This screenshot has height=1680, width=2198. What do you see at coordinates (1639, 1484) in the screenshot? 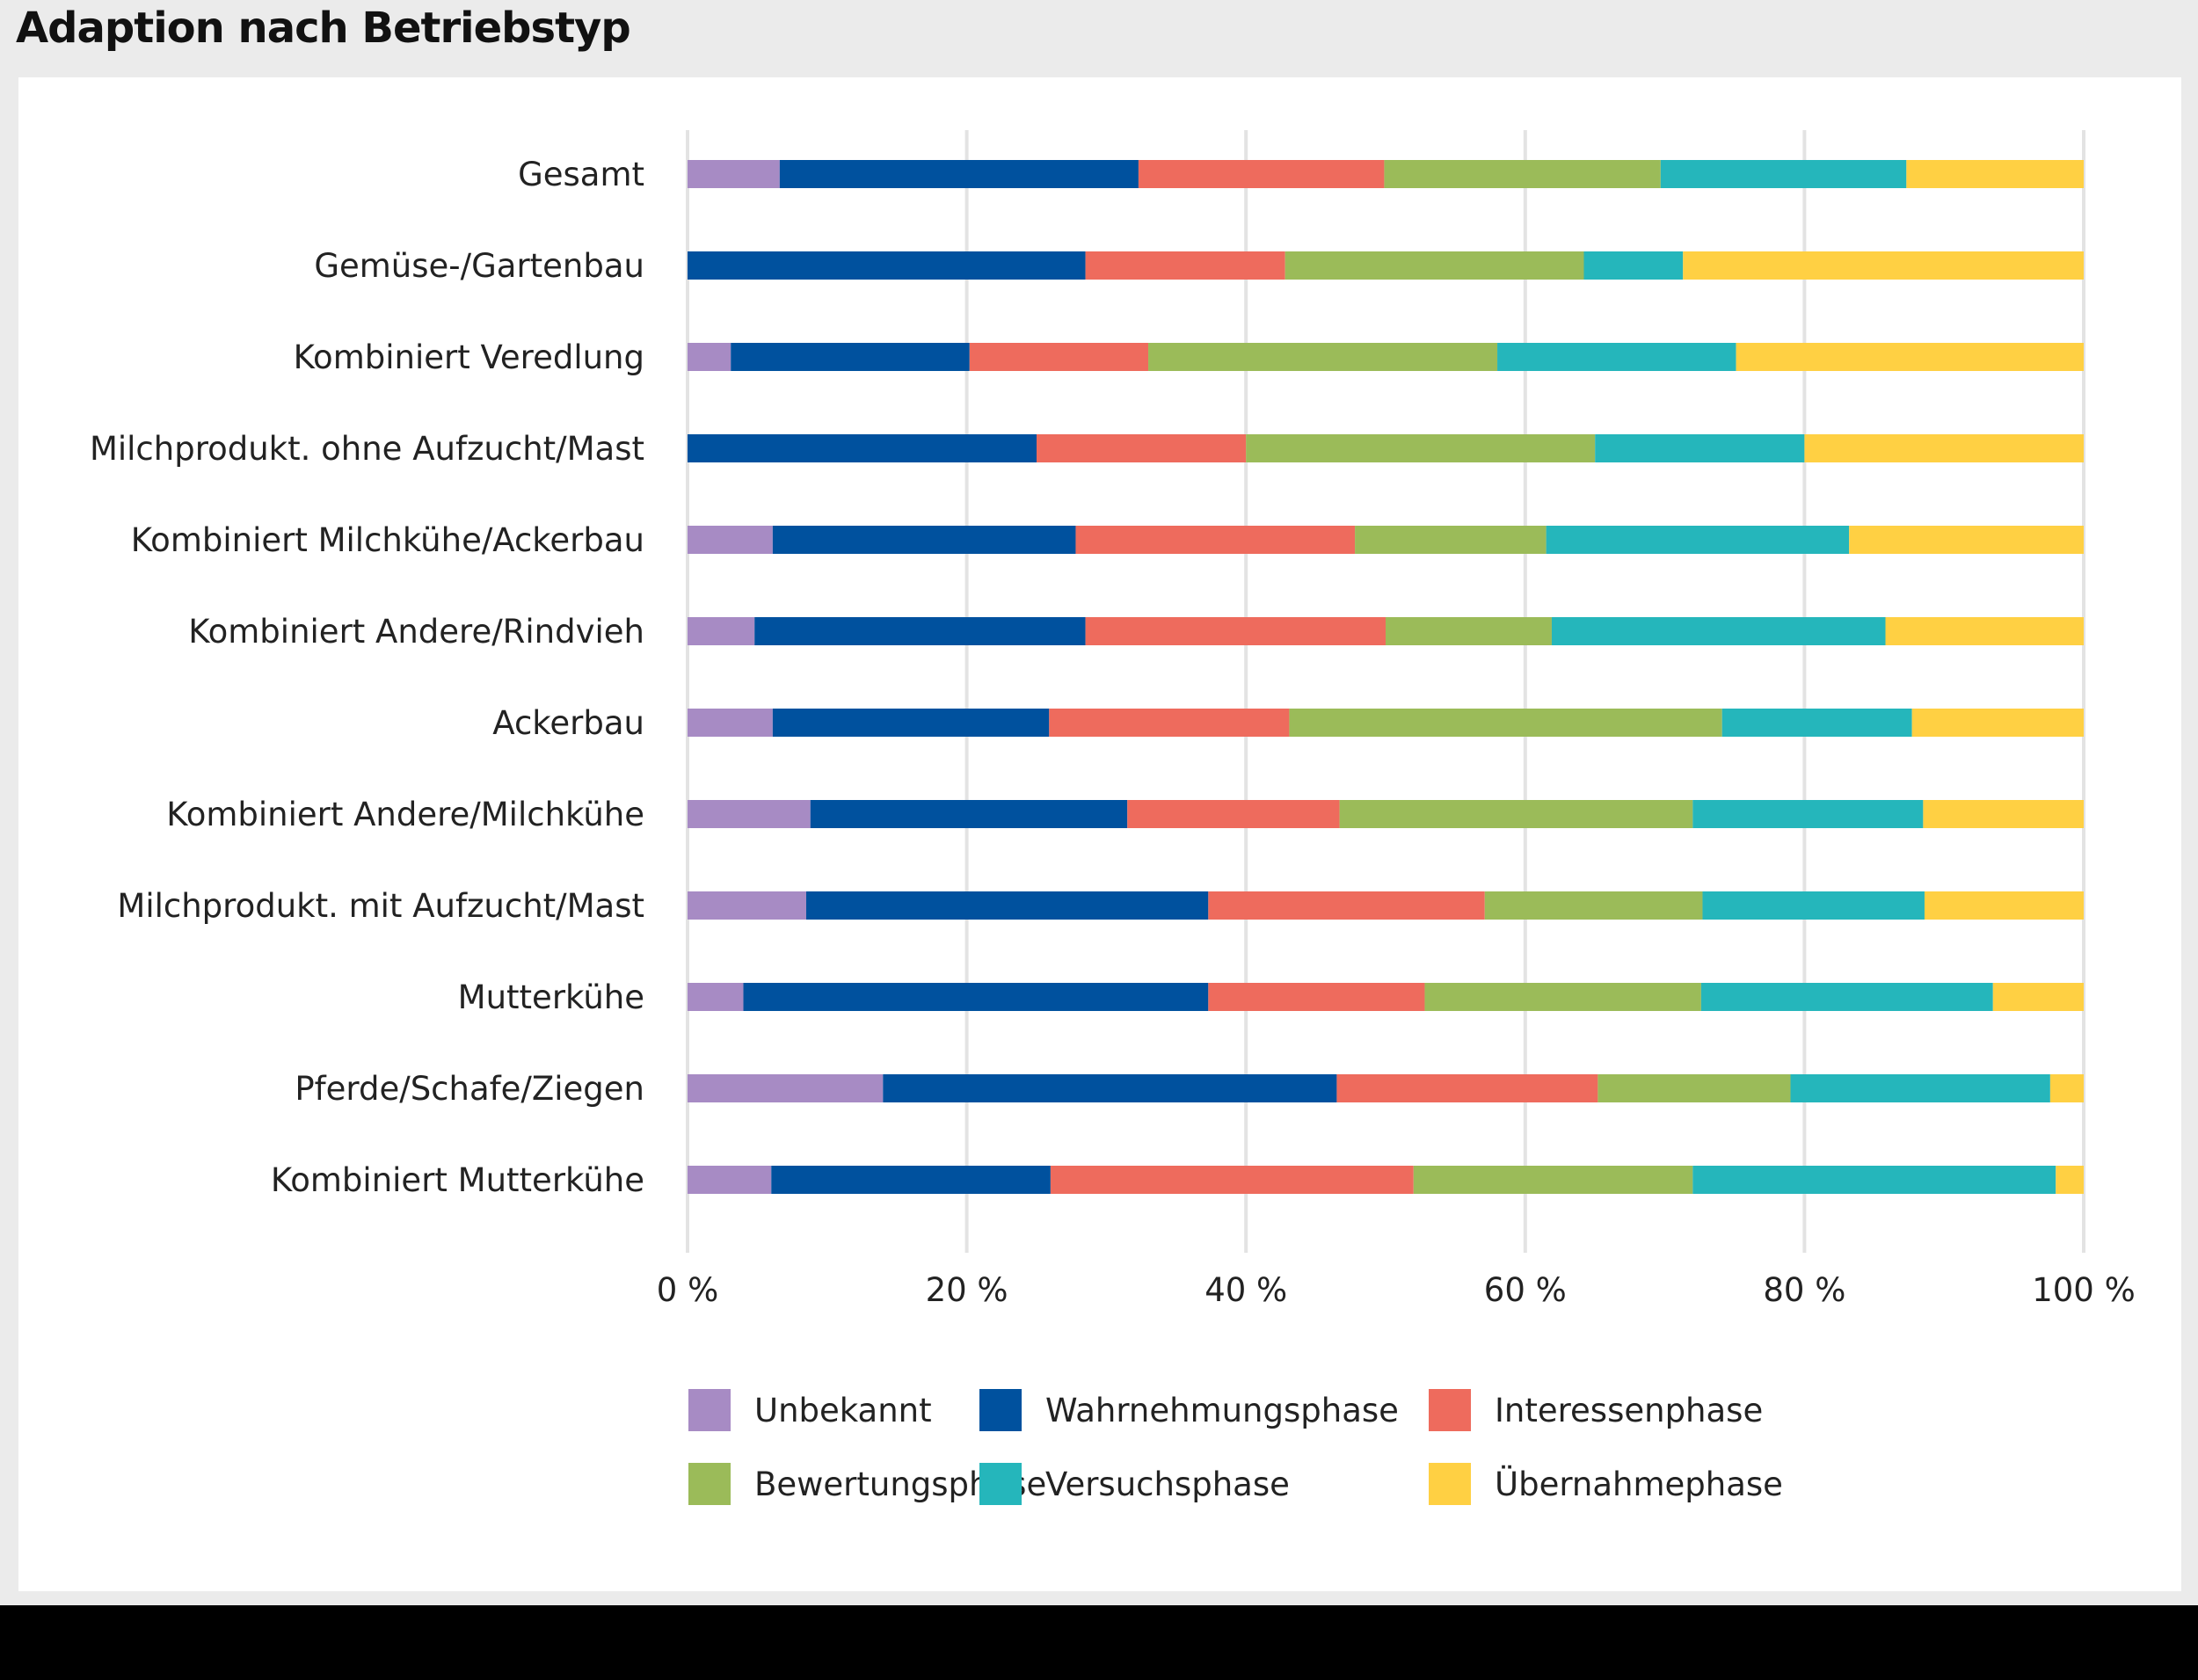
I see `legend-label: Übernahmephase` at bounding box center [1639, 1484].